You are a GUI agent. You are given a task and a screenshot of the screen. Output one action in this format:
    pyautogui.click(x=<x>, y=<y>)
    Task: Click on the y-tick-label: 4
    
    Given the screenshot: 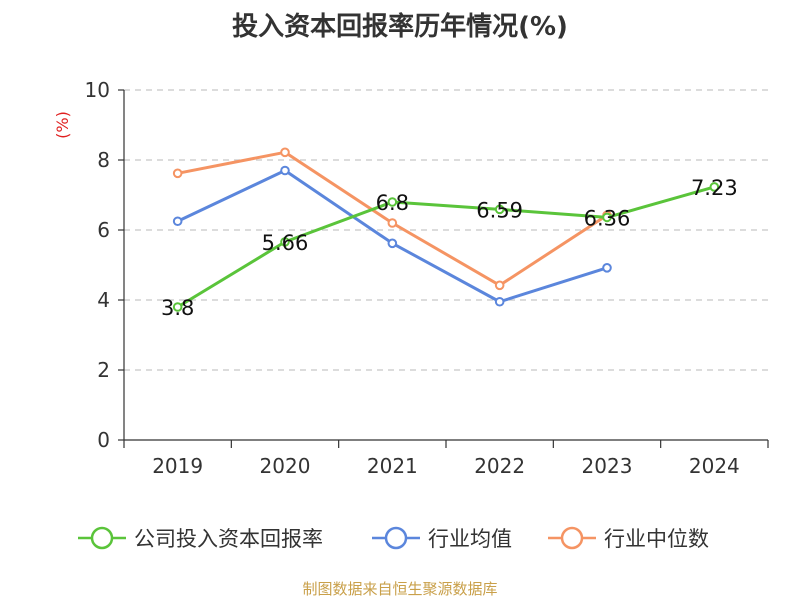 What is the action you would take?
    pyautogui.click(x=103, y=300)
    